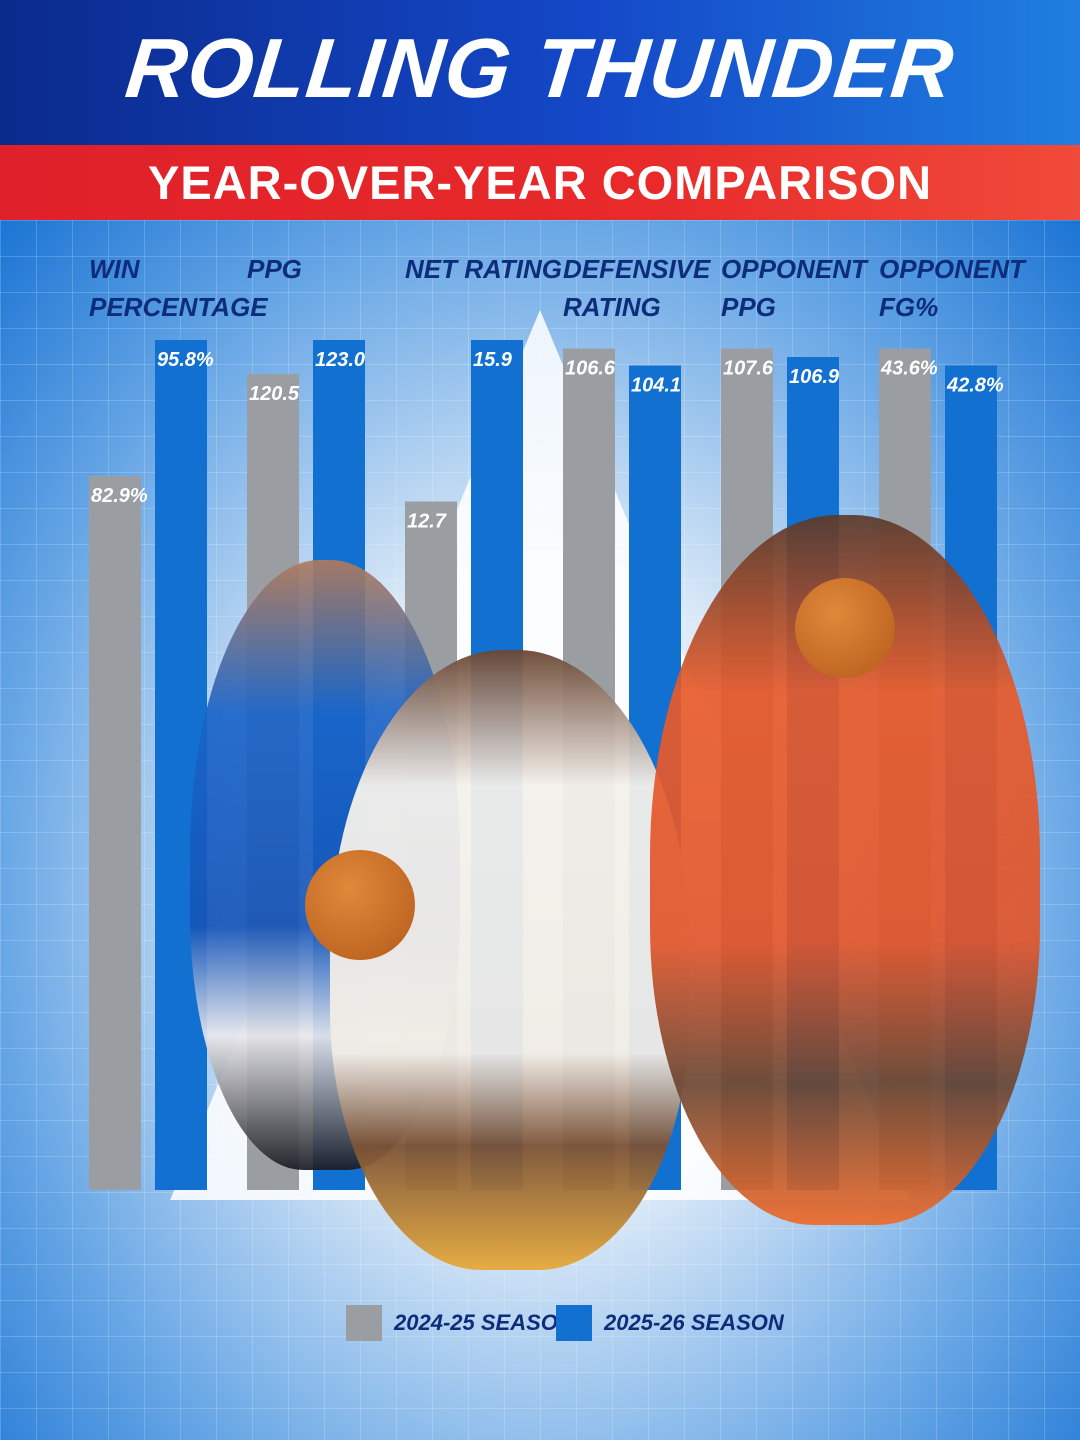 This screenshot has height=1440, width=1080. What do you see at coordinates (427, 522) in the screenshot?
I see `bar-value-label: 12.7` at bounding box center [427, 522].